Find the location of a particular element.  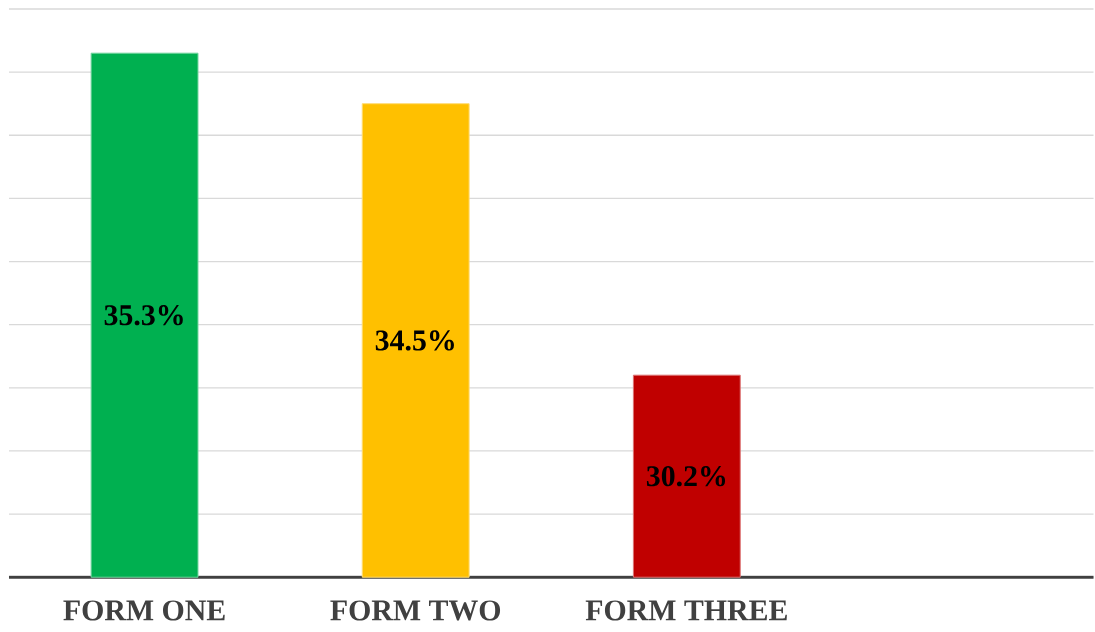

x-tick-label: FORM ONE is located at coordinates (144, 610).